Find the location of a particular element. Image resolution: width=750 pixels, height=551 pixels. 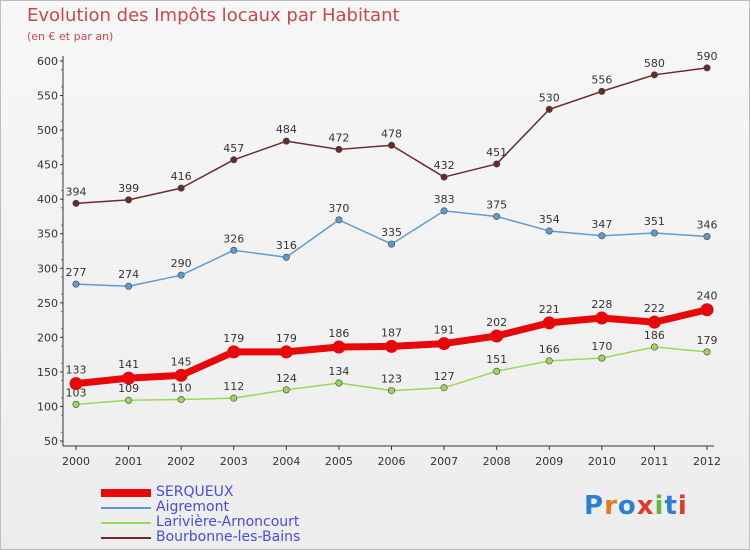

data-label: 179 is located at coordinates (707, 340).